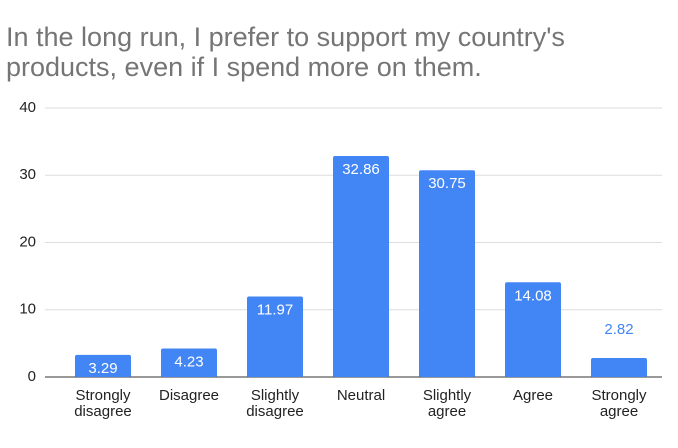  Describe the element at coordinates (27, 107) in the screenshot. I see `y-tick-label: 40` at that location.